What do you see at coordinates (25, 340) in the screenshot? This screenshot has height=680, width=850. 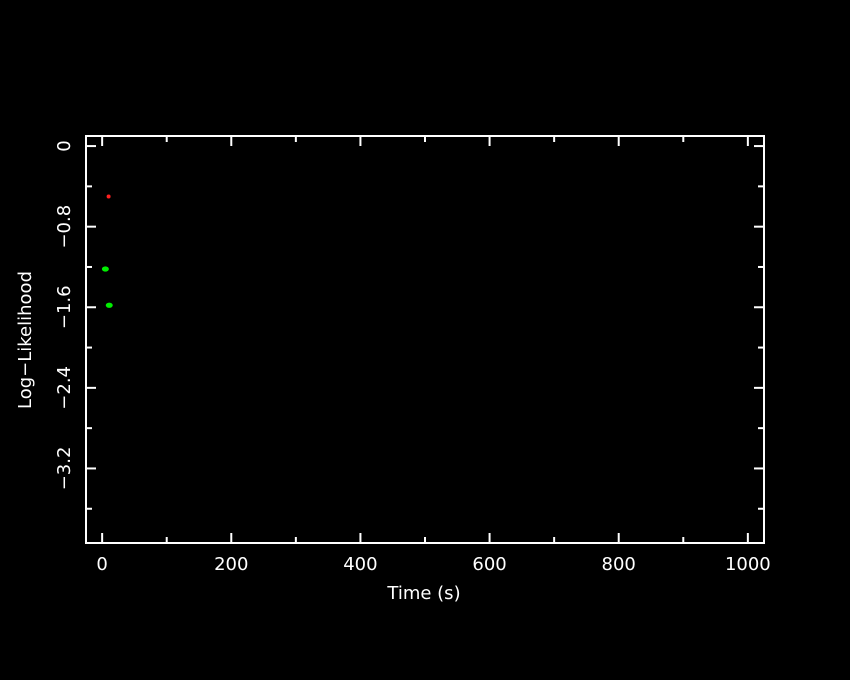 I see `y-axis-label: Log−Likelihood` at bounding box center [25, 340].